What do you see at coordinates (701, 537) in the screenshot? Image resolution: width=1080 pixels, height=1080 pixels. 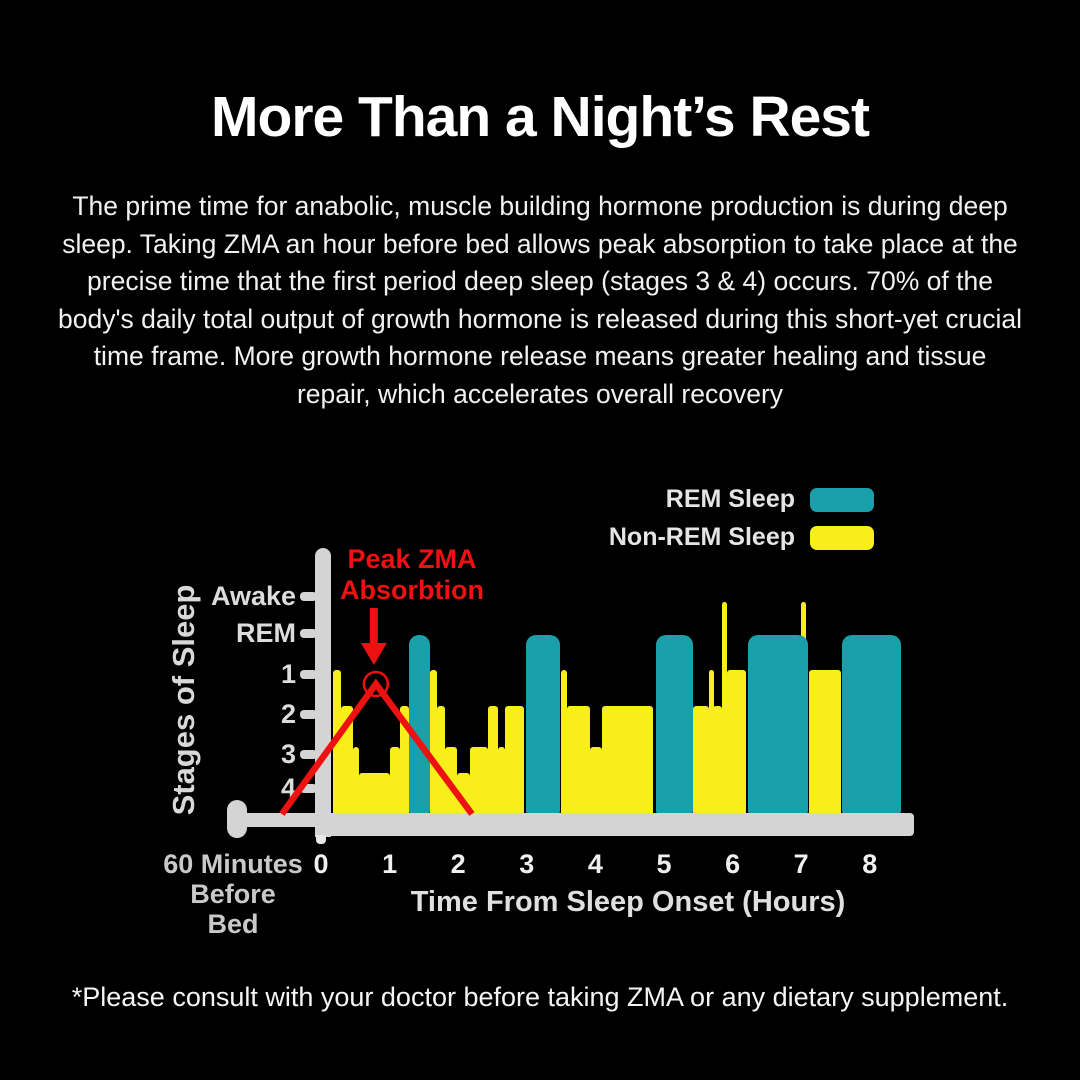 I see `legend-label-nonrem: Non-REM Sleep` at bounding box center [701, 537].